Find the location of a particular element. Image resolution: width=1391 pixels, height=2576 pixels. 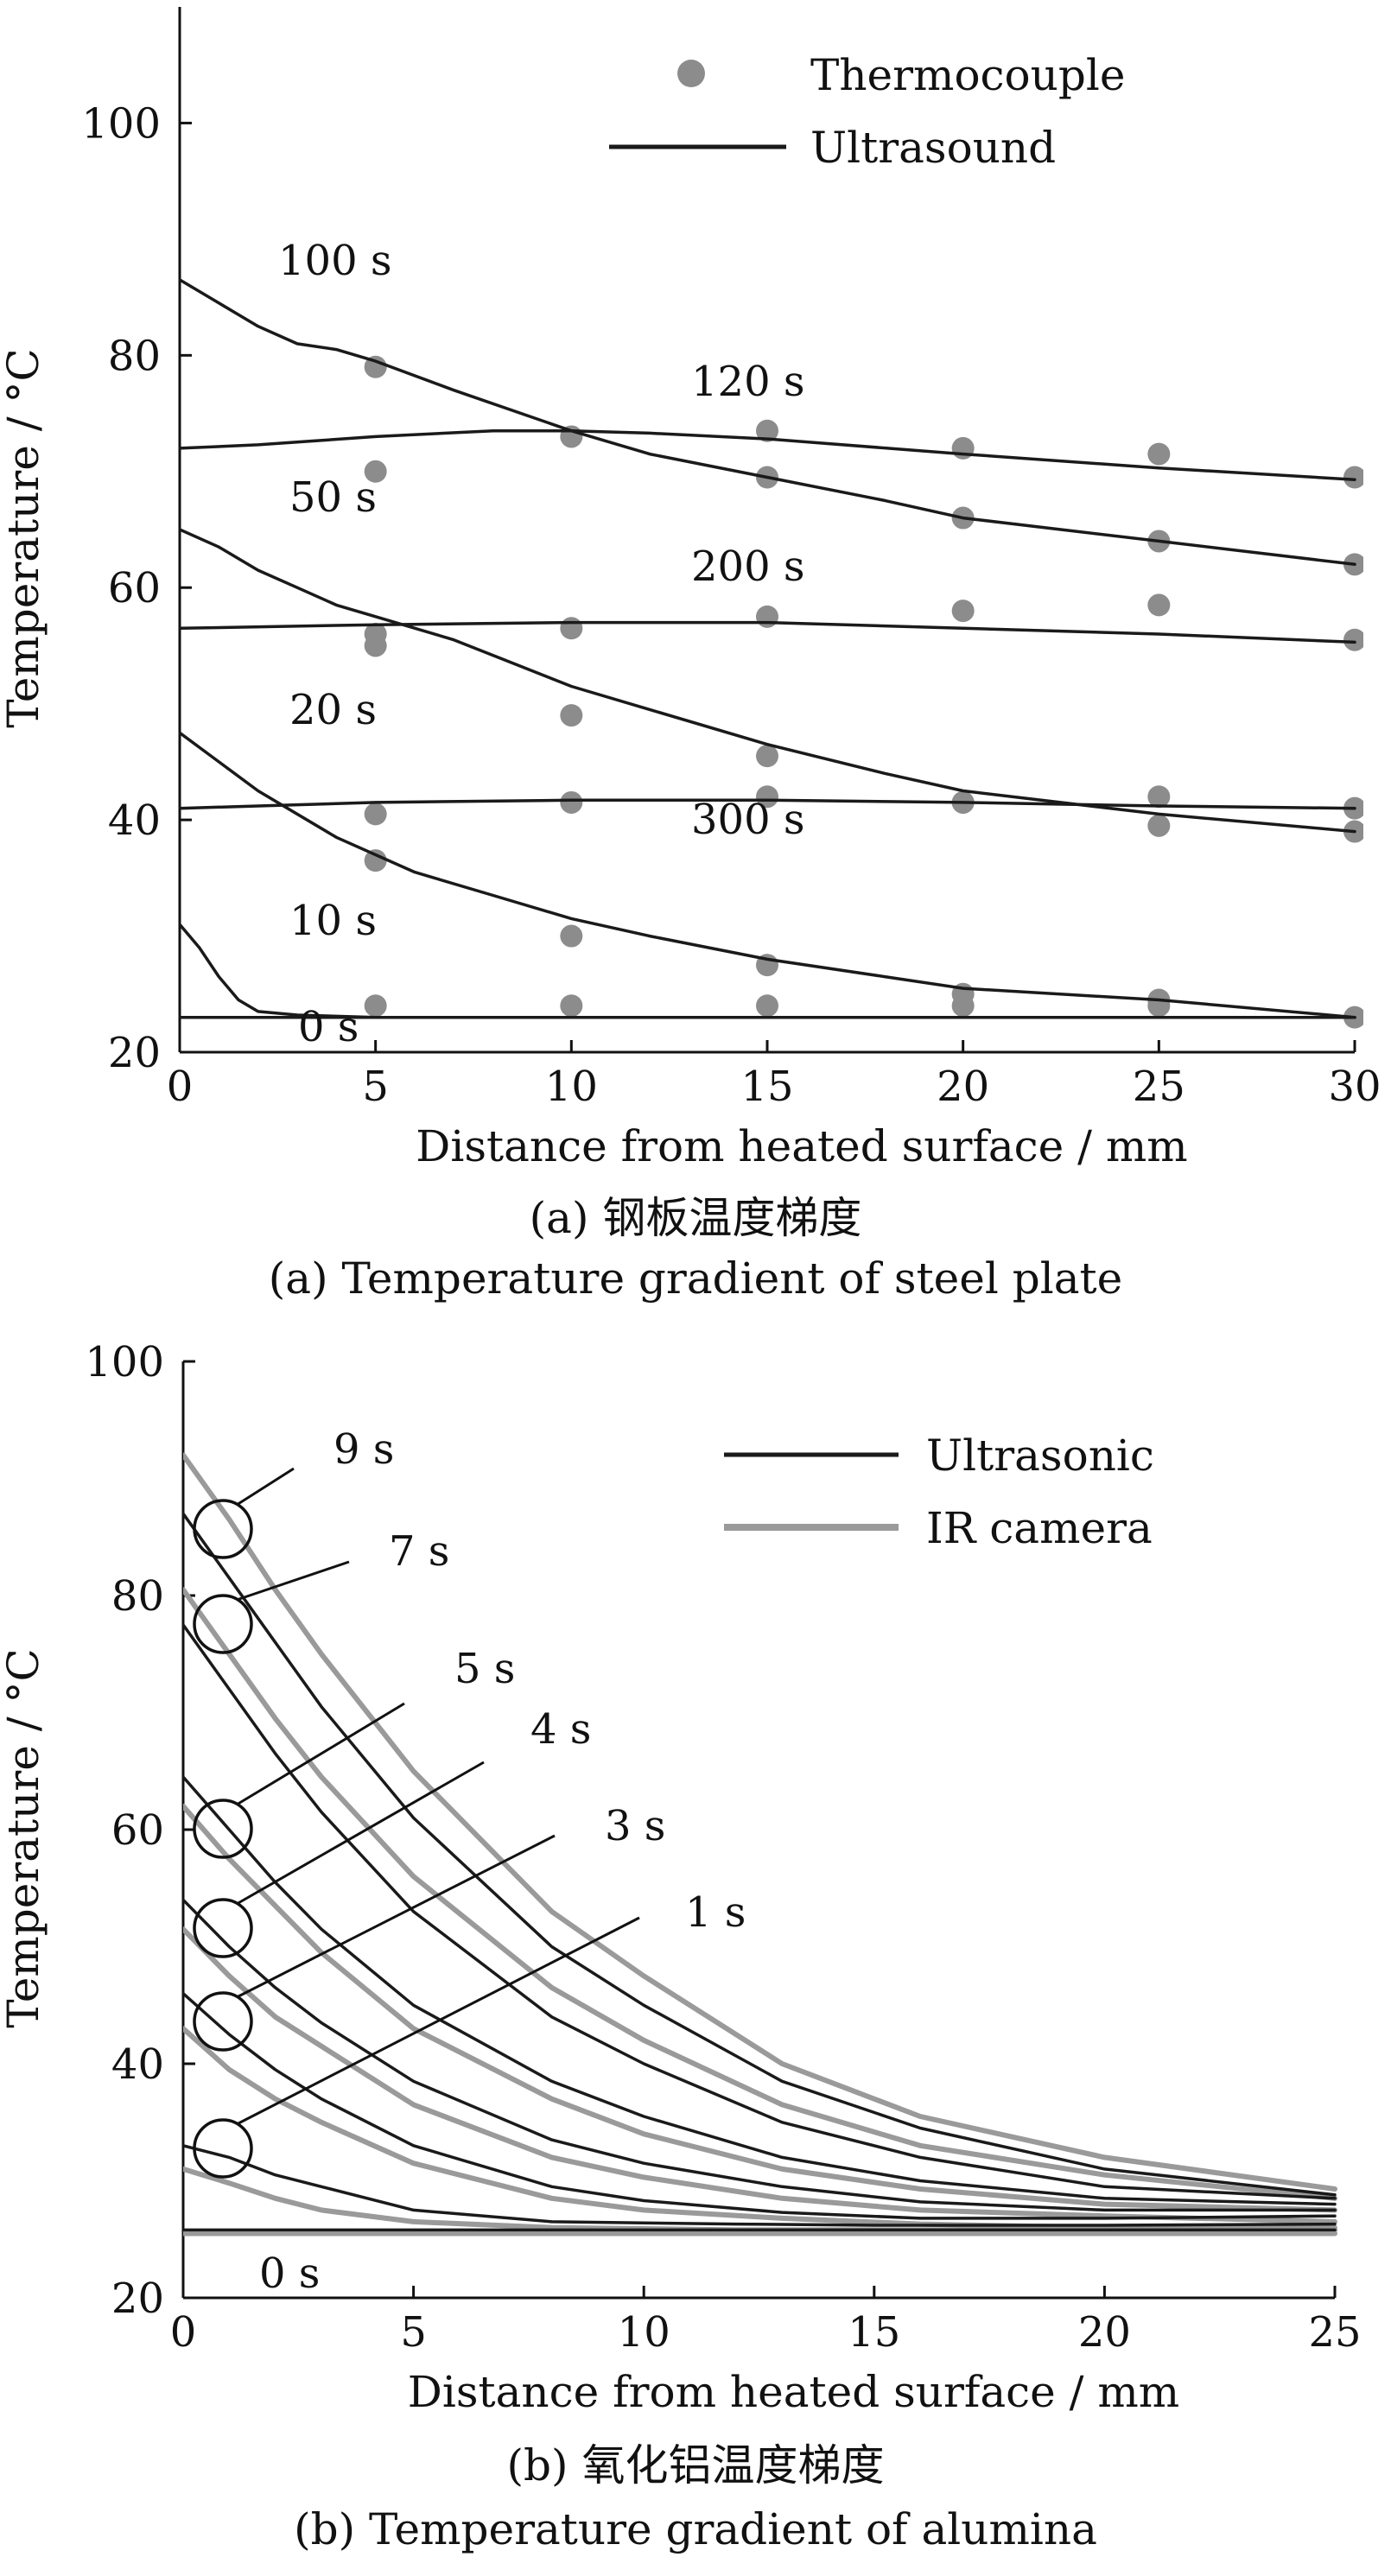

x-tick-label: 20 is located at coordinates (963, 1087).